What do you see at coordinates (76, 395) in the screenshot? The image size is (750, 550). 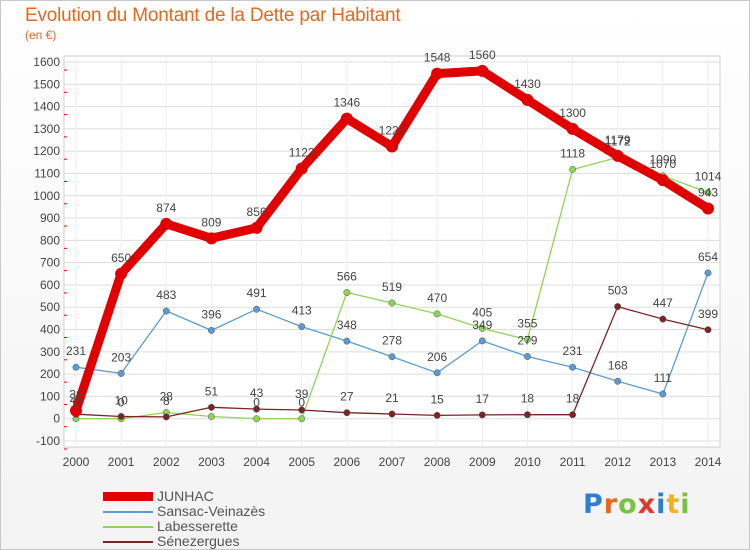 I see `data-label: 36` at bounding box center [76, 395].